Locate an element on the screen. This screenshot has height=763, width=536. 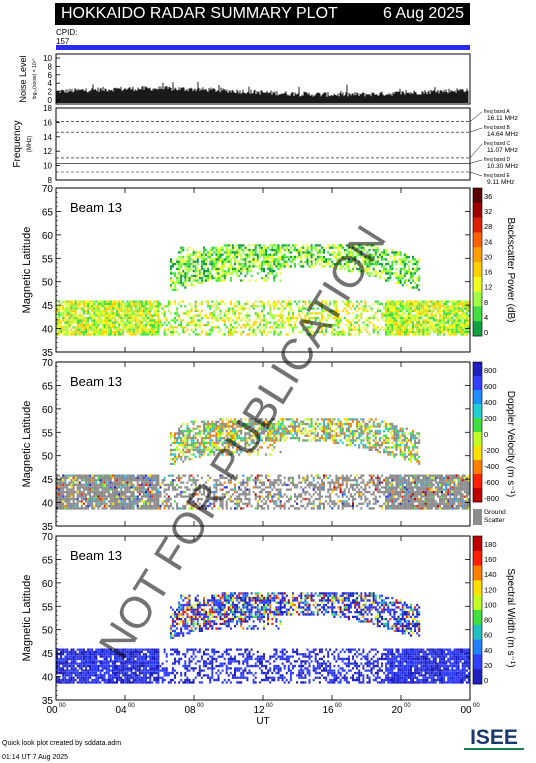
power-heatmap is located at coordinates (263, 290).